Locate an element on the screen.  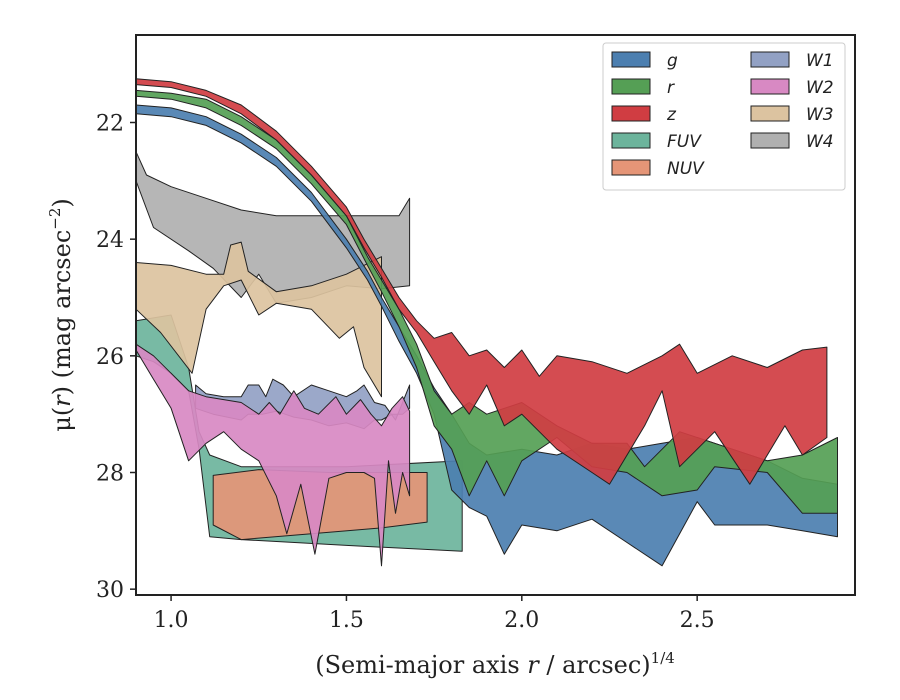
legend-swatch-fuv is located at coordinates (631, 140).